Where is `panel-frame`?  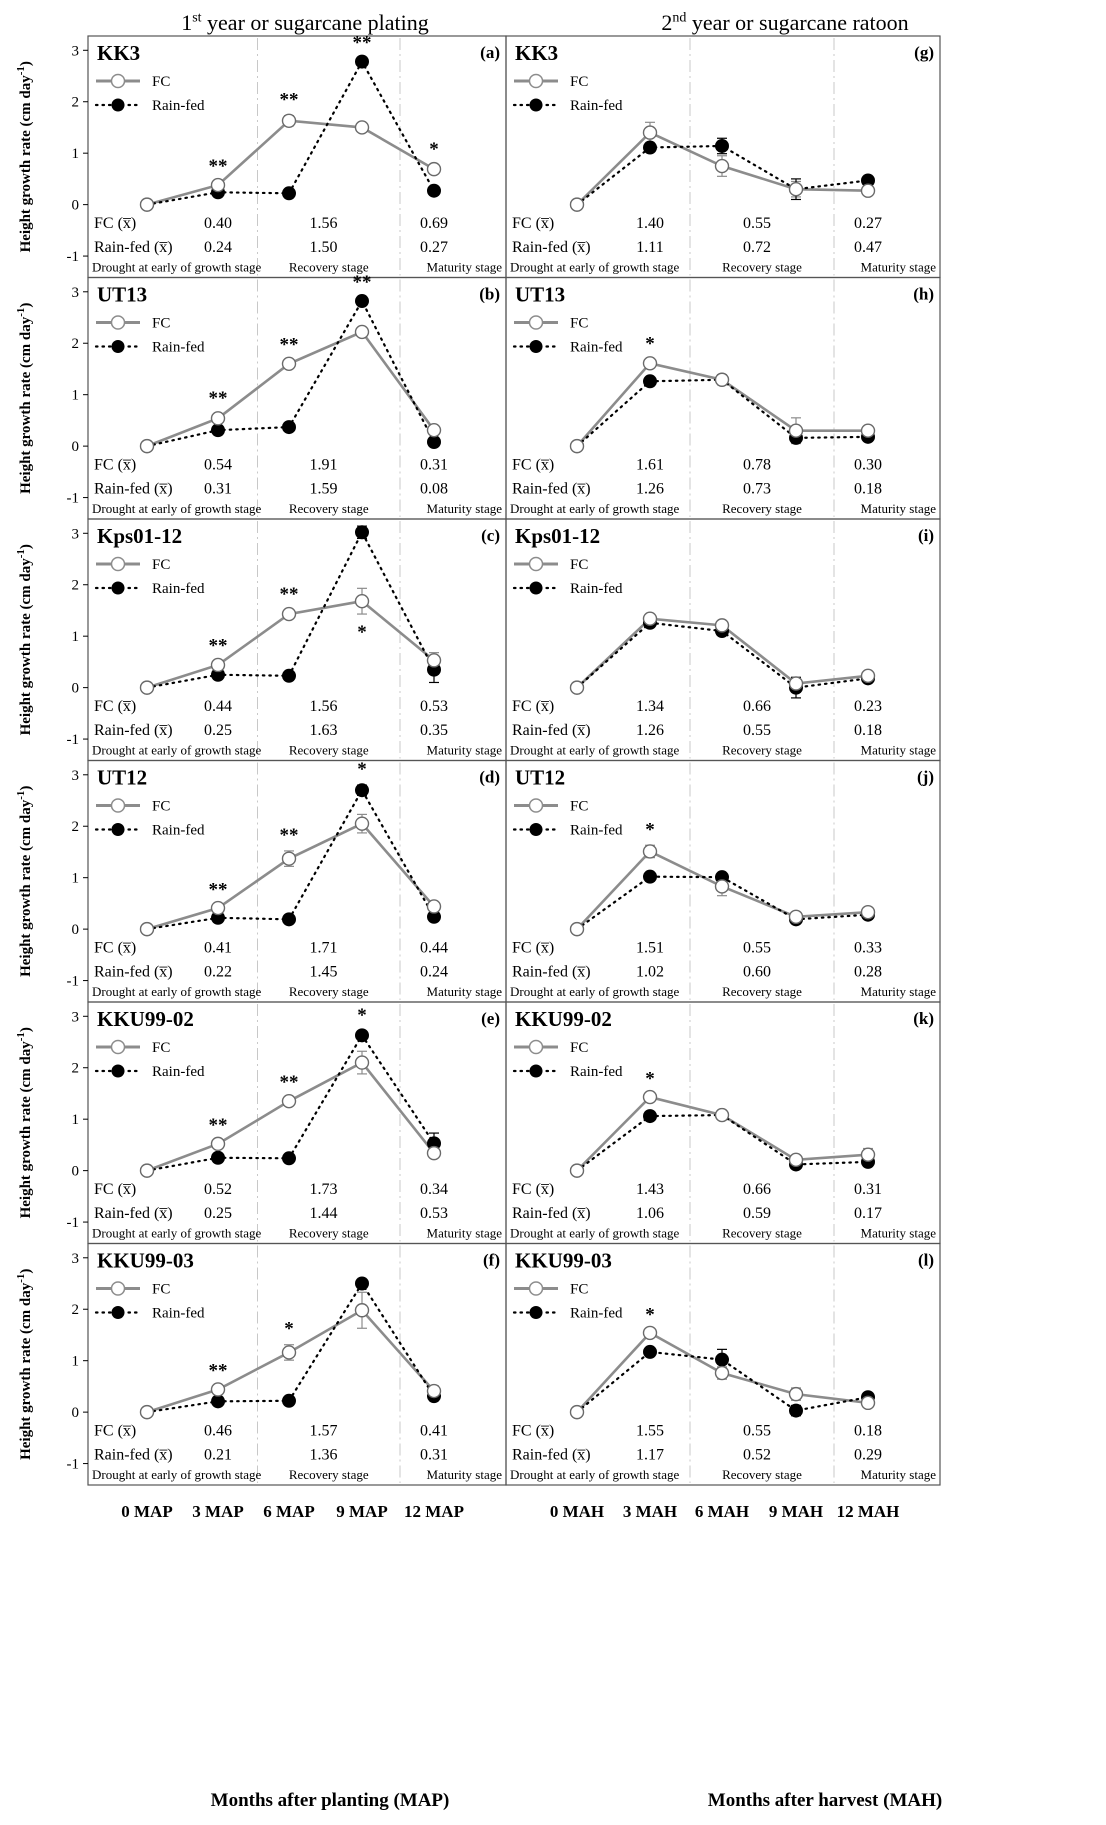
panel-frame is located at coordinates (723, 1364).